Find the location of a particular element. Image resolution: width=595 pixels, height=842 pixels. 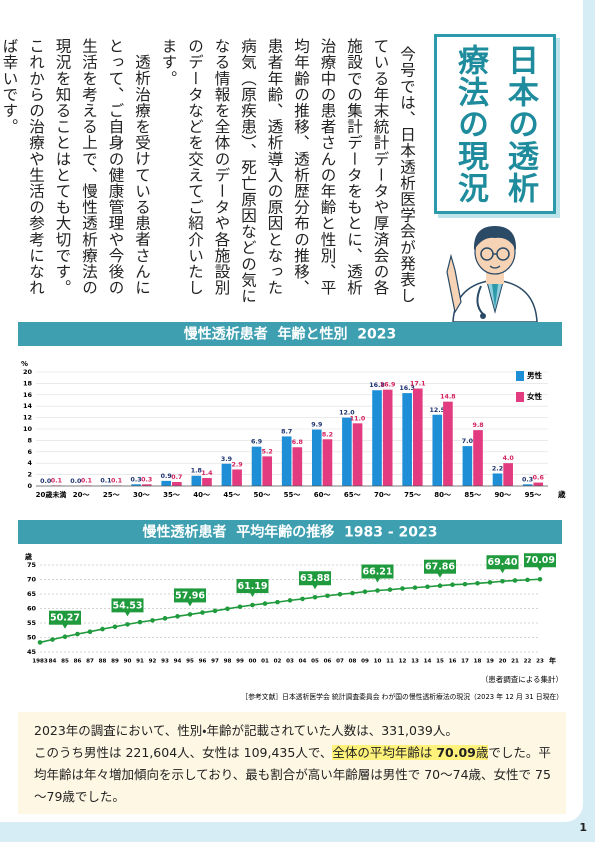

x-tick-label: 65～ is located at coordinates (352, 495).